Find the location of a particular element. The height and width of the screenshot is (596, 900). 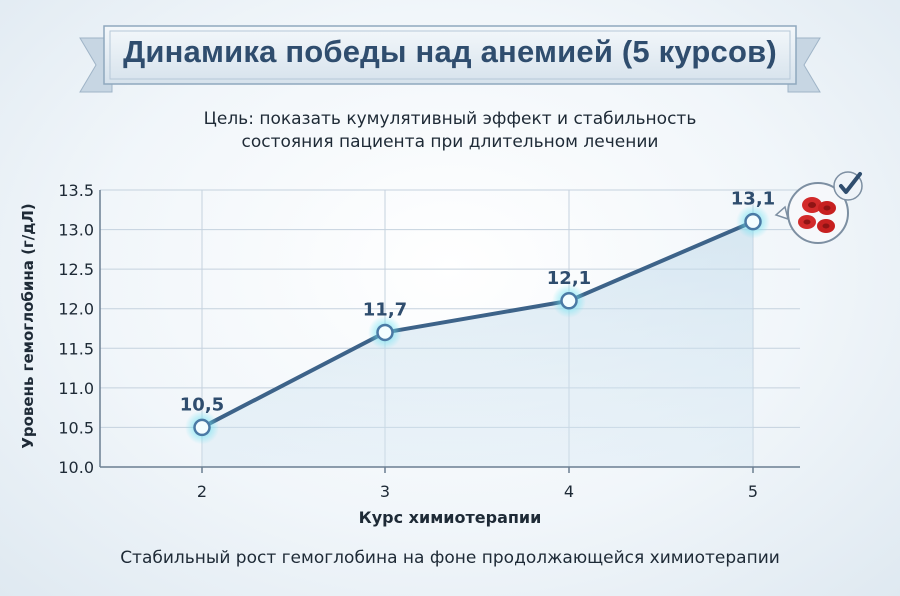

data-label: 10,5 is located at coordinates (202, 404).